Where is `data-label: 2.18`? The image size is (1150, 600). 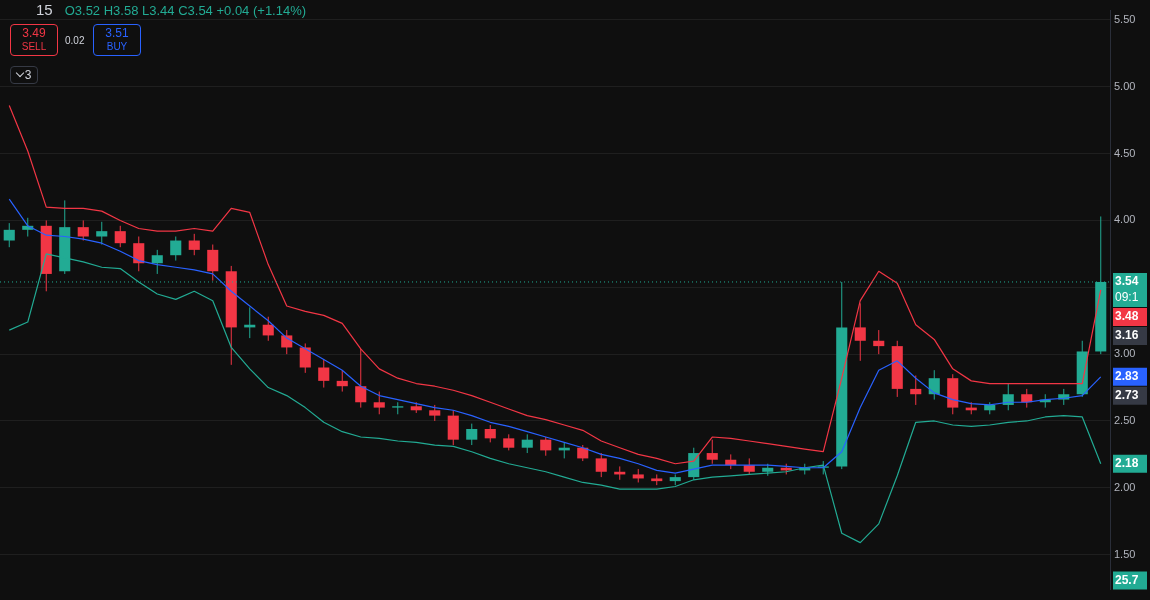 data-label: 2.18 is located at coordinates (1127, 463).